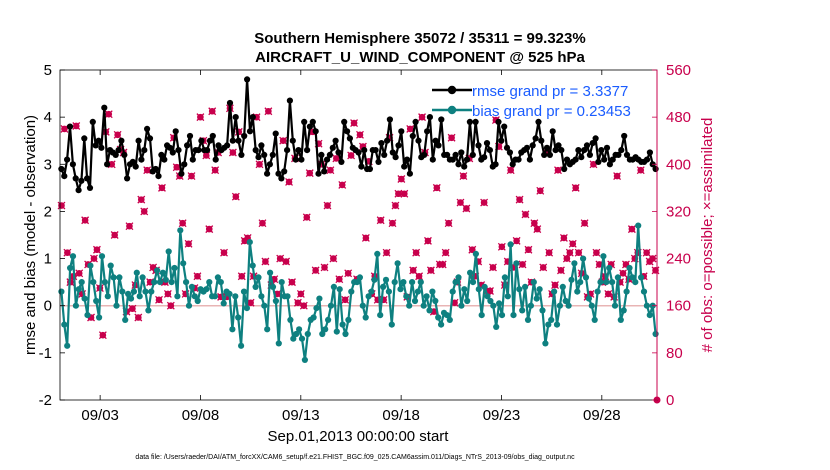 This screenshot has height=470, width=830. Describe the element at coordinates (678, 259) in the screenshot. I see `y2-tick-label: 240` at that location.